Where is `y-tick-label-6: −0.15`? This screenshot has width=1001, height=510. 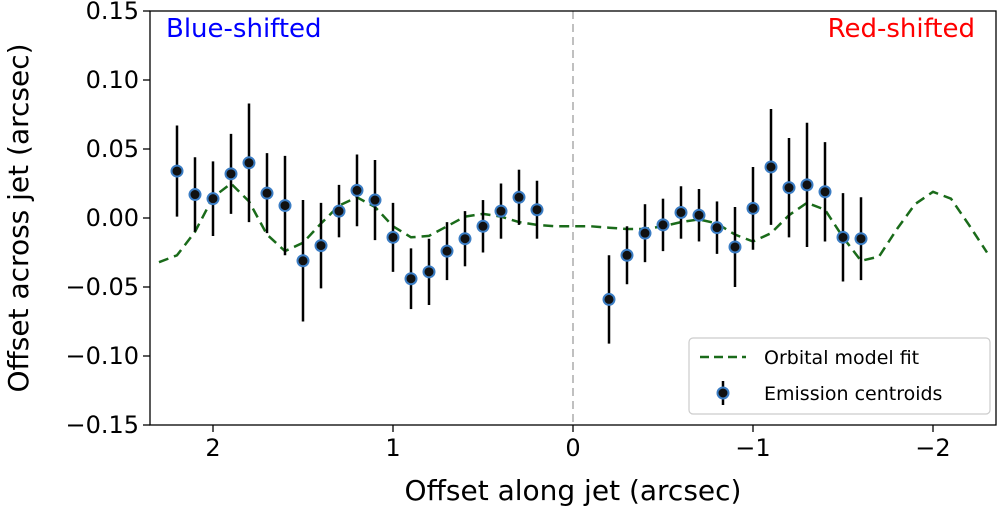
y-tick-label-6: −0.15 is located at coordinates (102, 425).